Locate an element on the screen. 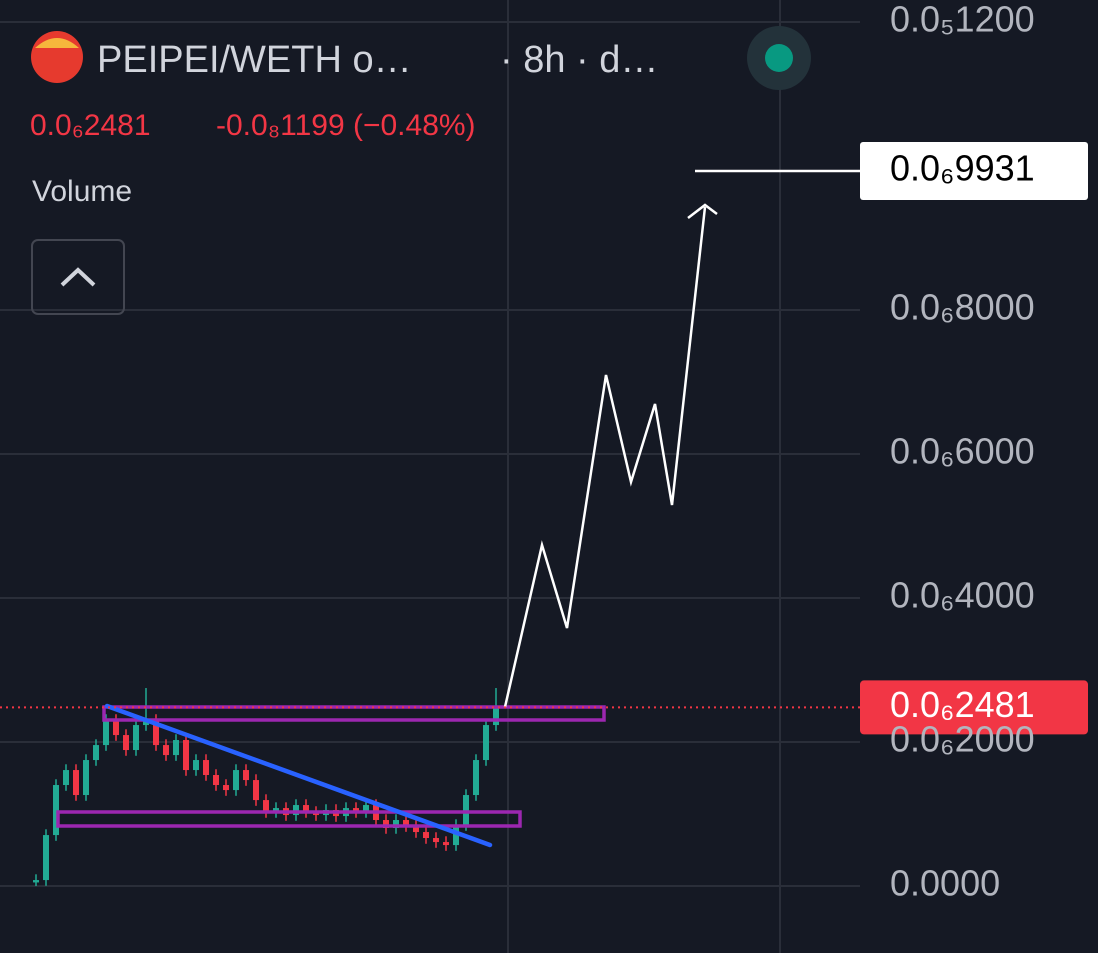 The image size is (1098, 953). current-price-tag is located at coordinates (974, 707).